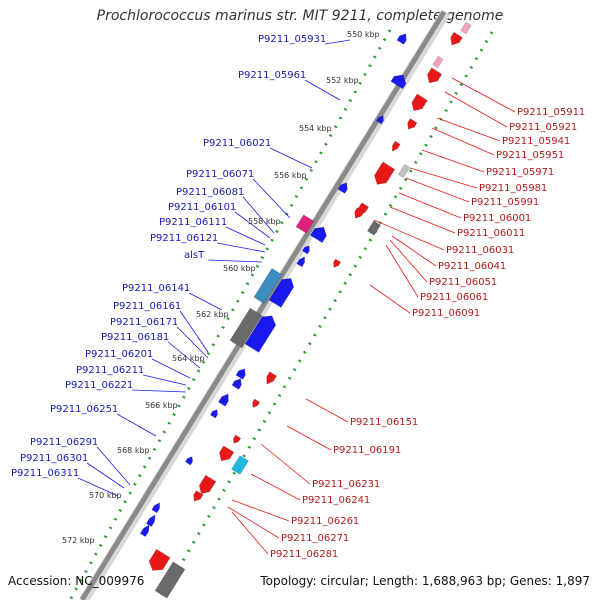 The height and width of the screenshot is (600, 600). Describe the element at coordinates (161, 405) in the screenshot. I see `kbp-tick-label: 566 kbp` at that location.